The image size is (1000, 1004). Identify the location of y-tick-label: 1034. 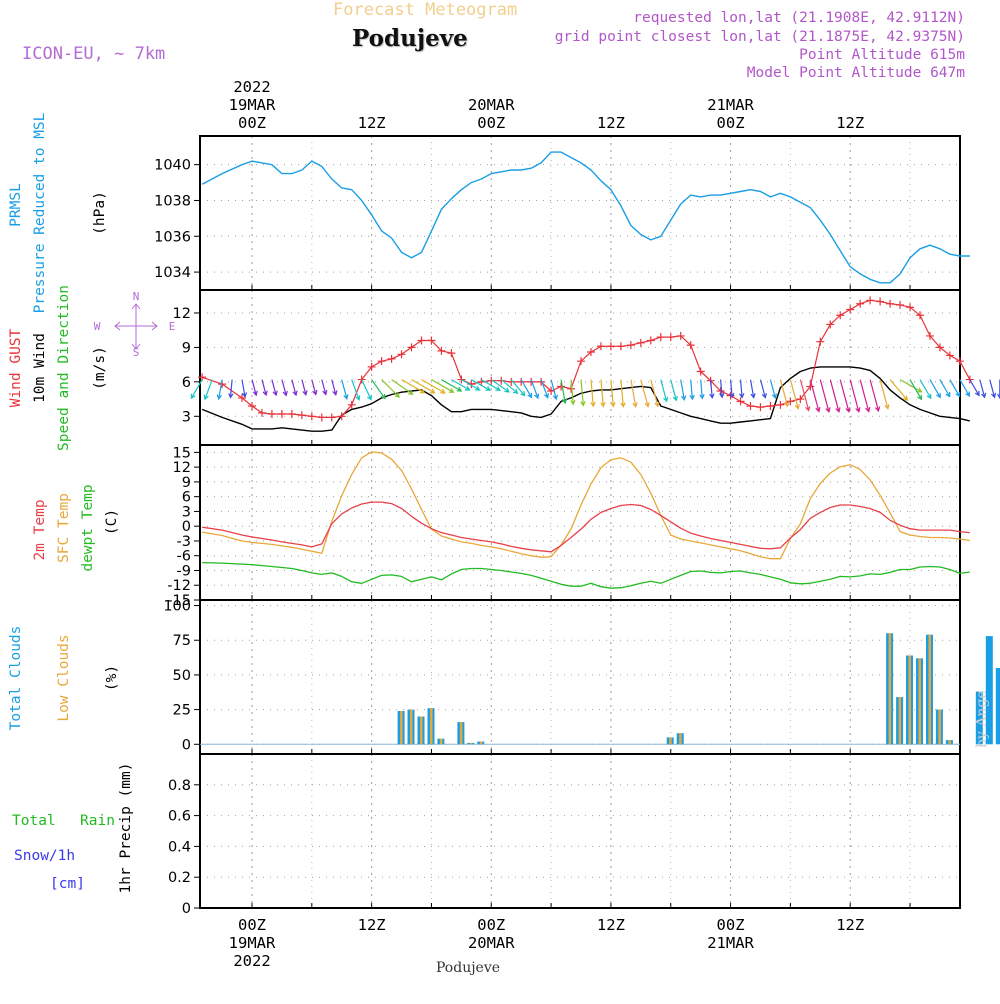
(172, 273).